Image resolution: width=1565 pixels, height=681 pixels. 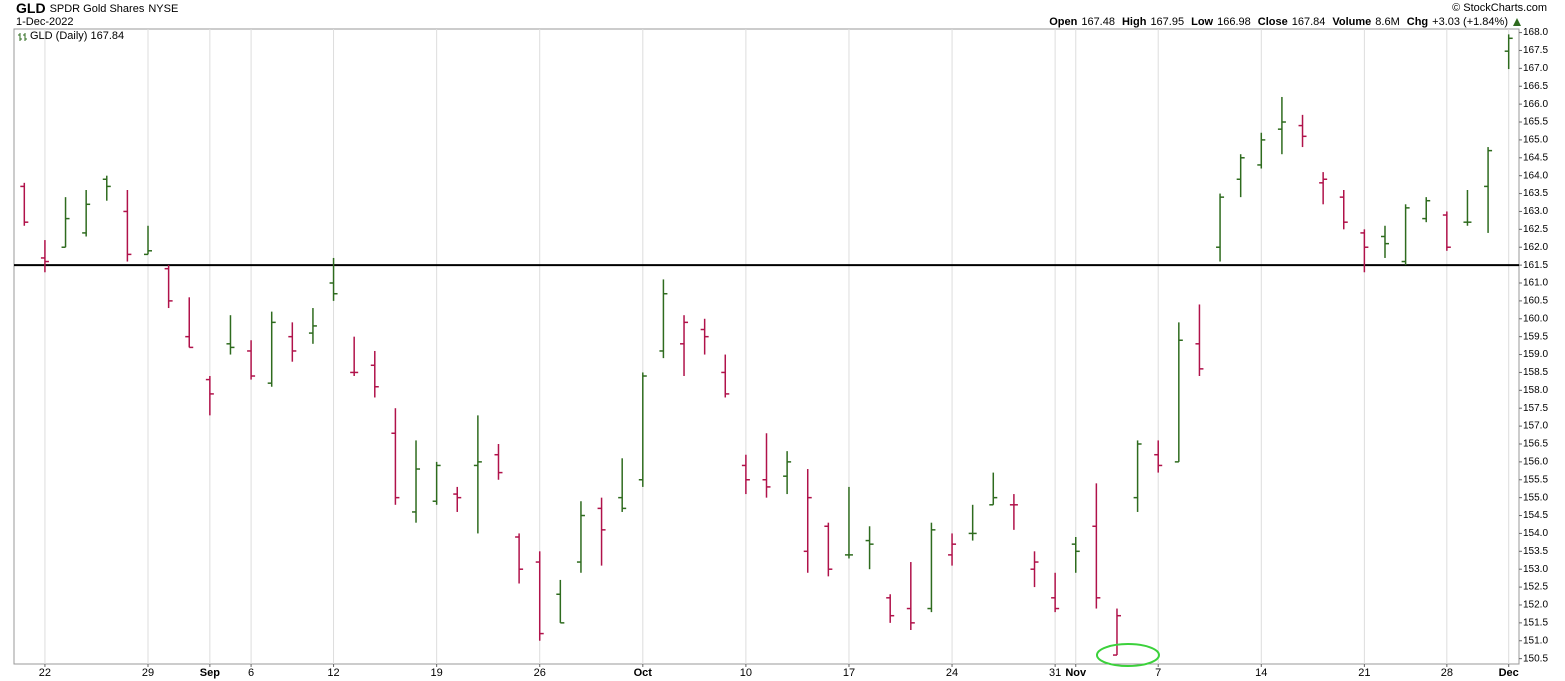 I want to click on low-marker, so click(x=1127, y=655).